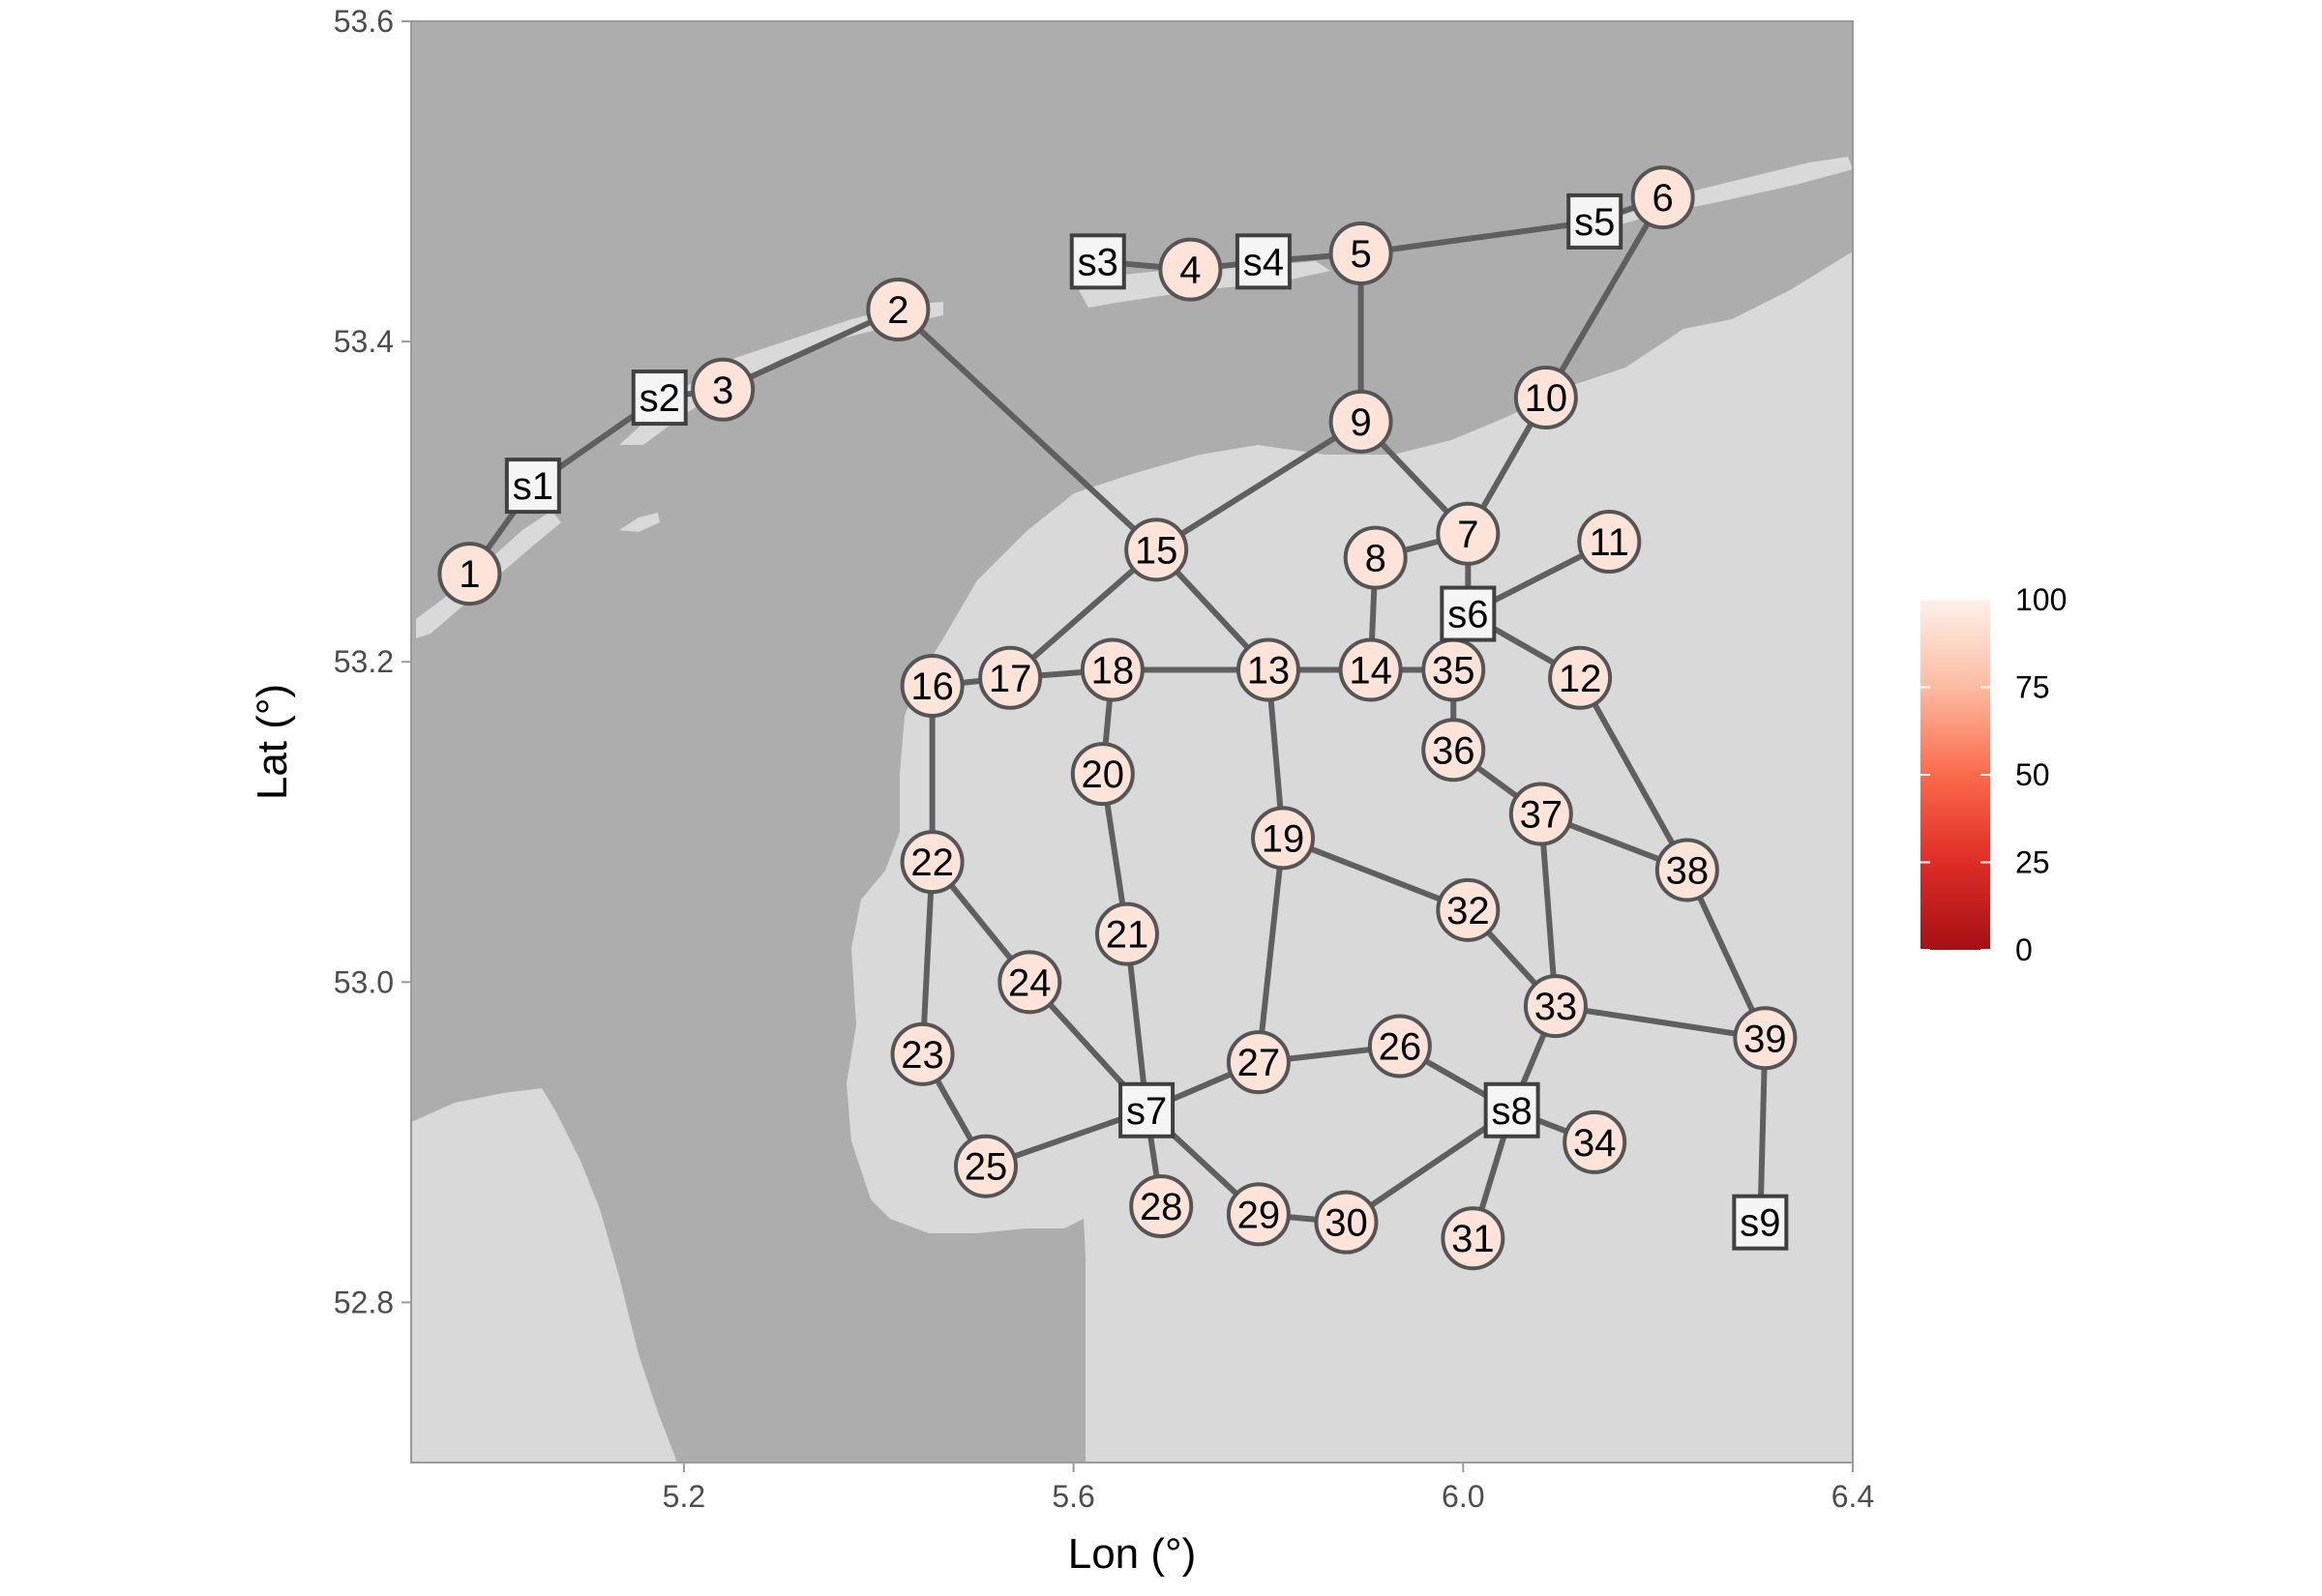 This screenshot has height=1596, width=2322. I want to click on node-label: 35, so click(1453, 671).